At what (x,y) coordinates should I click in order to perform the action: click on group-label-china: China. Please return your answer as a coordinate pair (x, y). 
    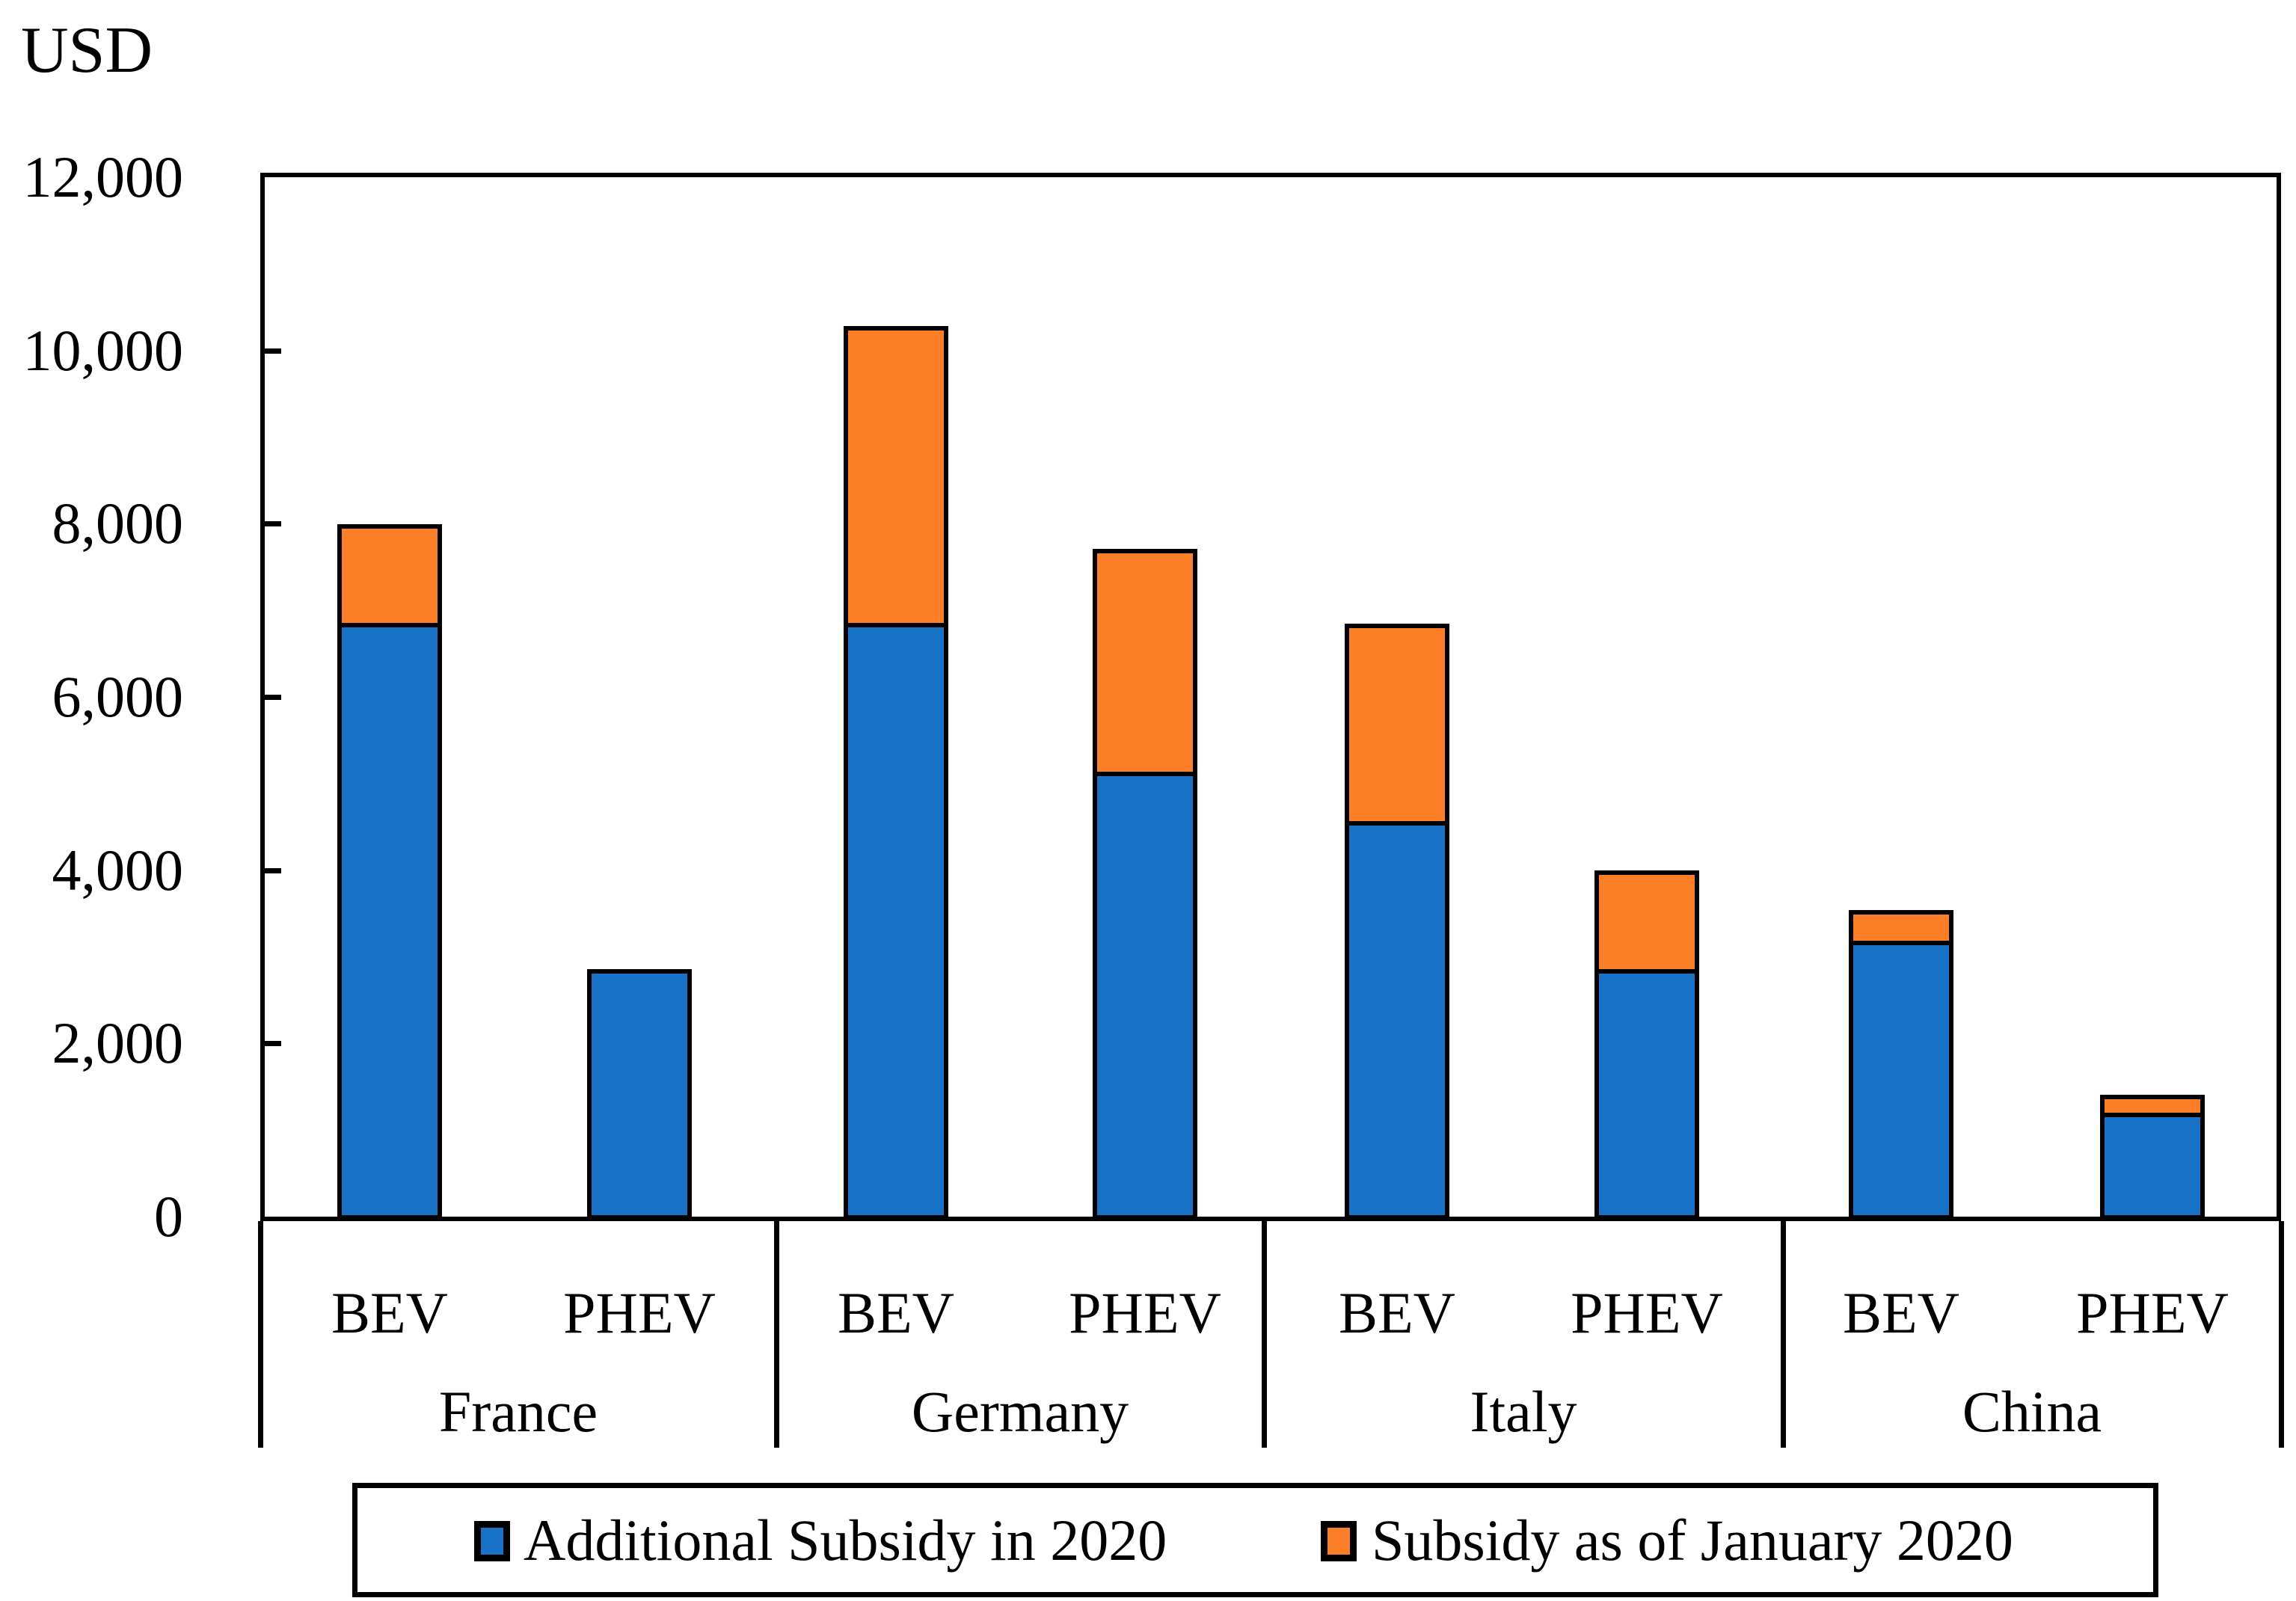
    Looking at the image, I should click on (2032, 1411).